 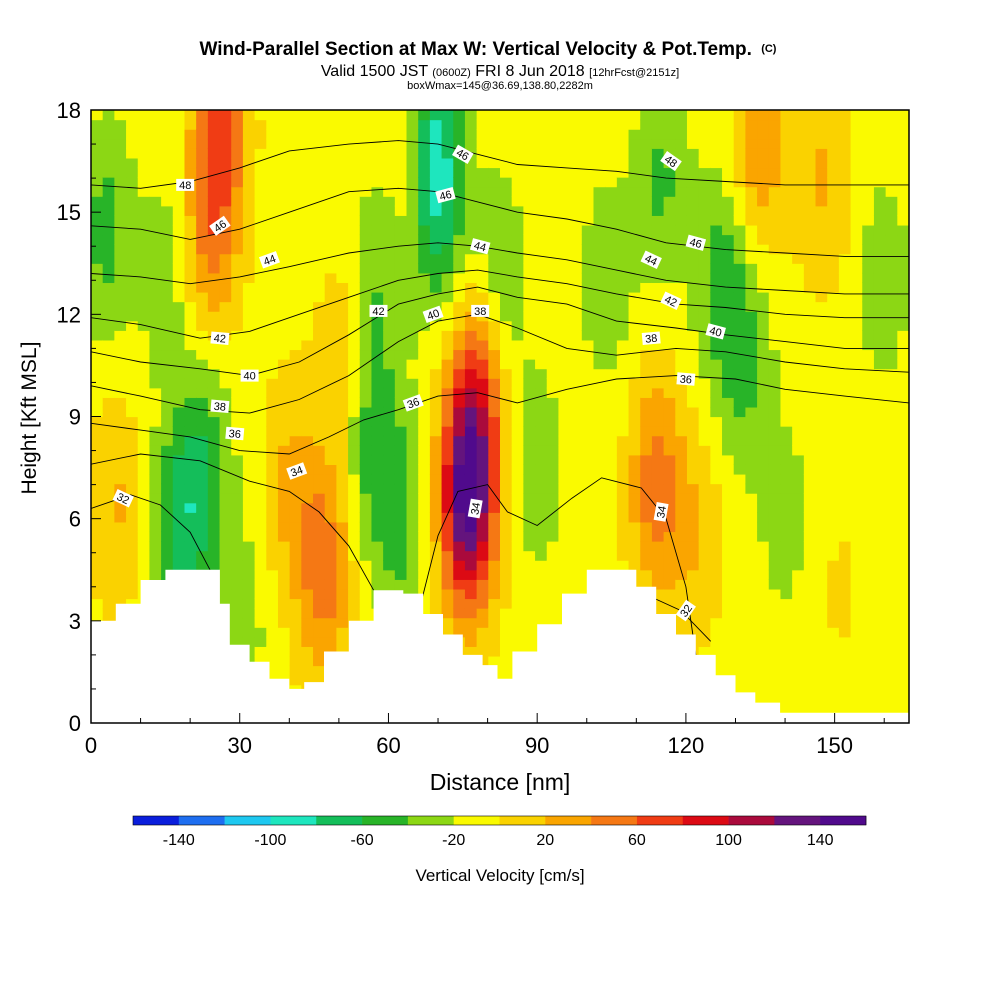 I want to click on x-tick-label: 0, so click(x=91, y=745).